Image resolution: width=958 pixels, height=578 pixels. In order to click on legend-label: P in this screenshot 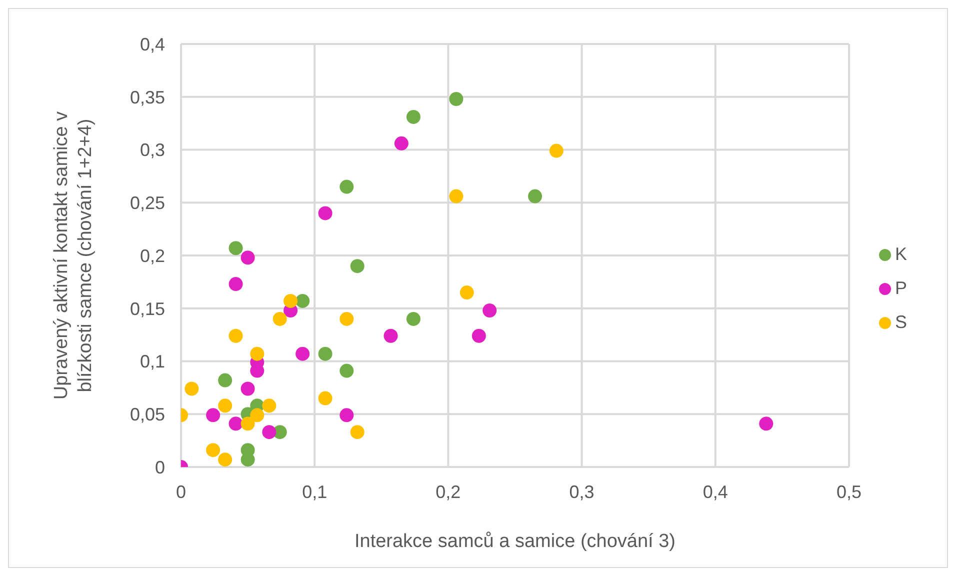, I will do `click(900, 288)`.